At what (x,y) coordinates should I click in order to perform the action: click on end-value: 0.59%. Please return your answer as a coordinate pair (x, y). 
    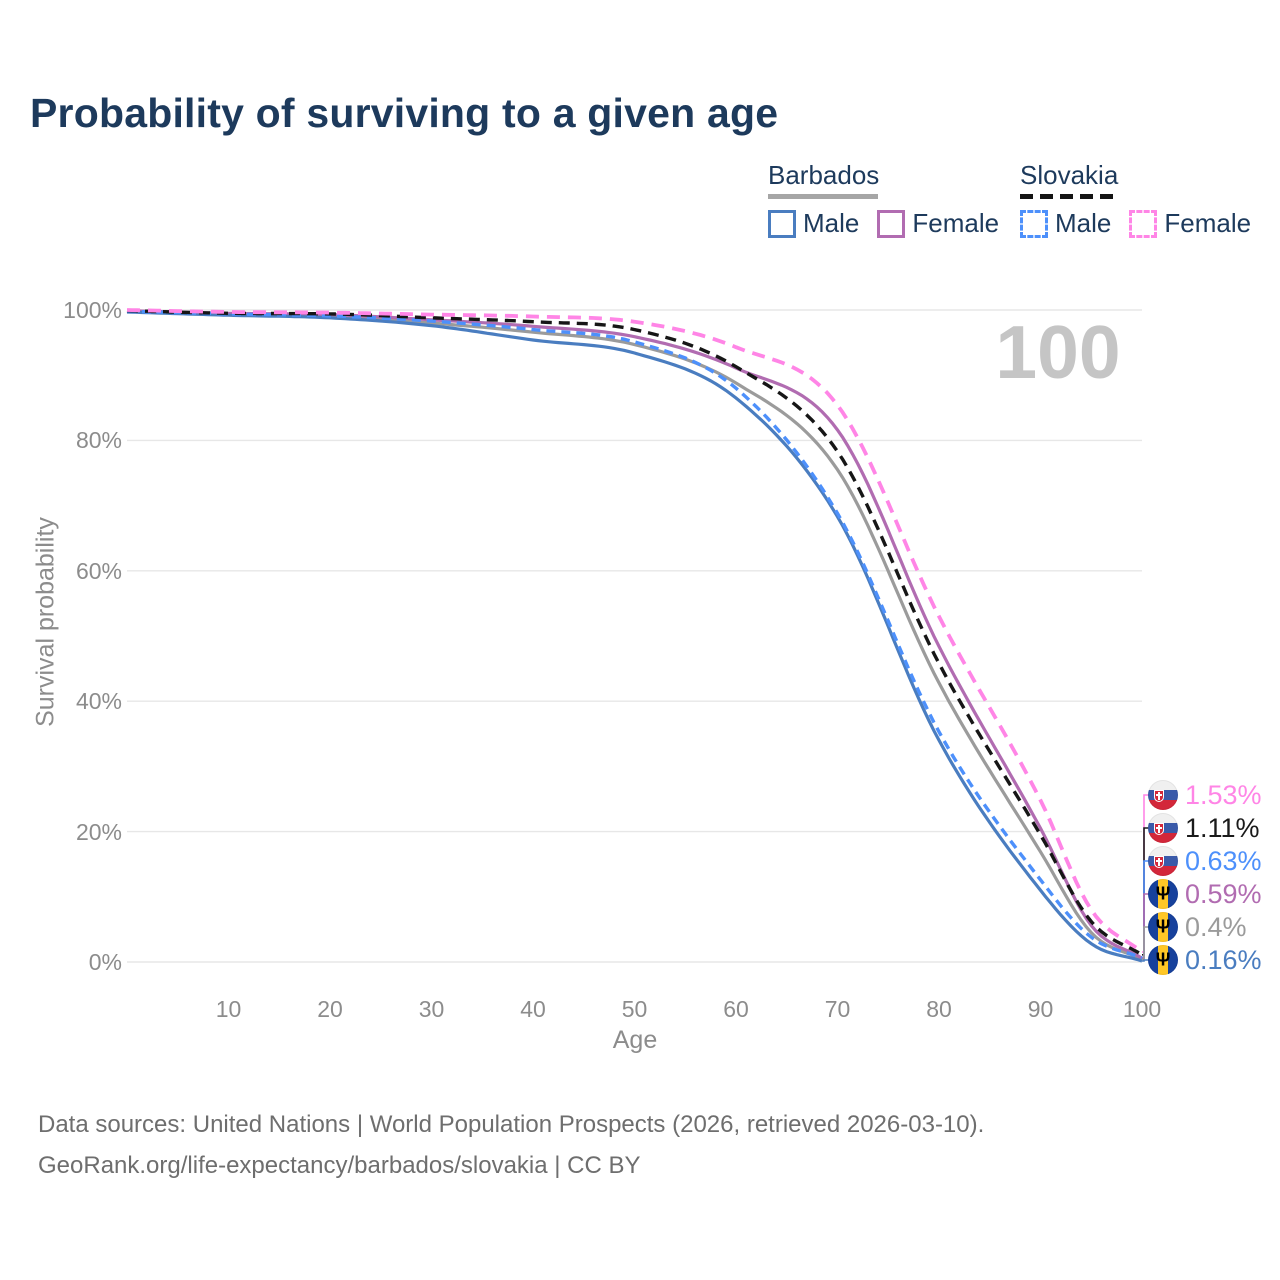
    Looking at the image, I should click on (1223, 893).